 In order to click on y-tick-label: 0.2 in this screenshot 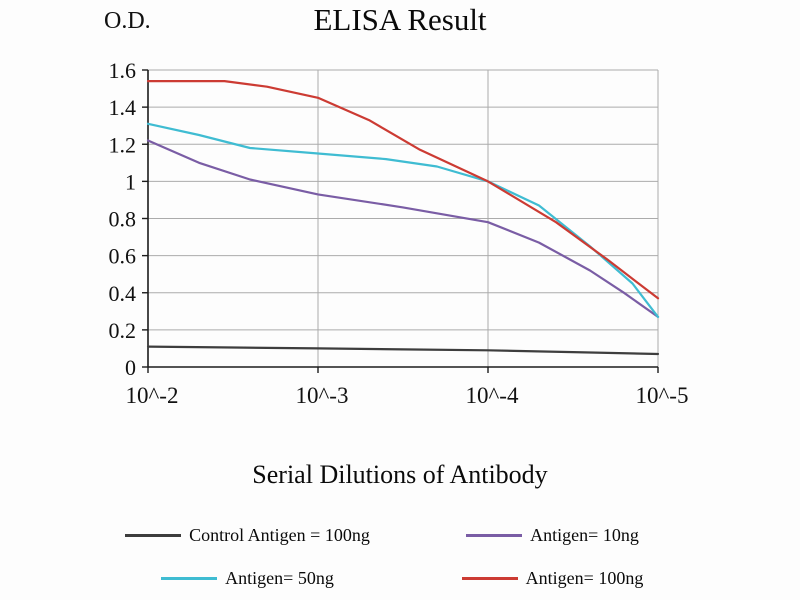, I will do `click(123, 330)`.